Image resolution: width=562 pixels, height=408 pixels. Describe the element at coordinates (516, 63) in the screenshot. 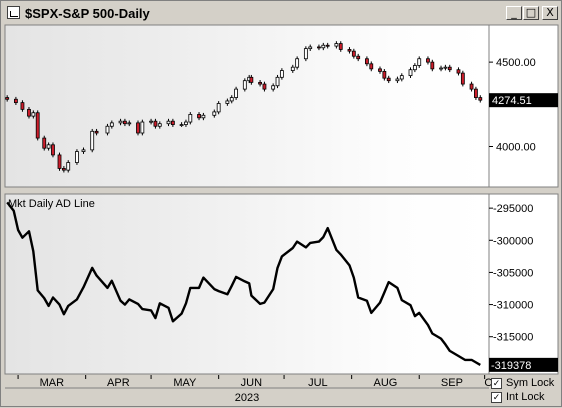

I see `price-axis-tick-label: 4500.00` at that location.